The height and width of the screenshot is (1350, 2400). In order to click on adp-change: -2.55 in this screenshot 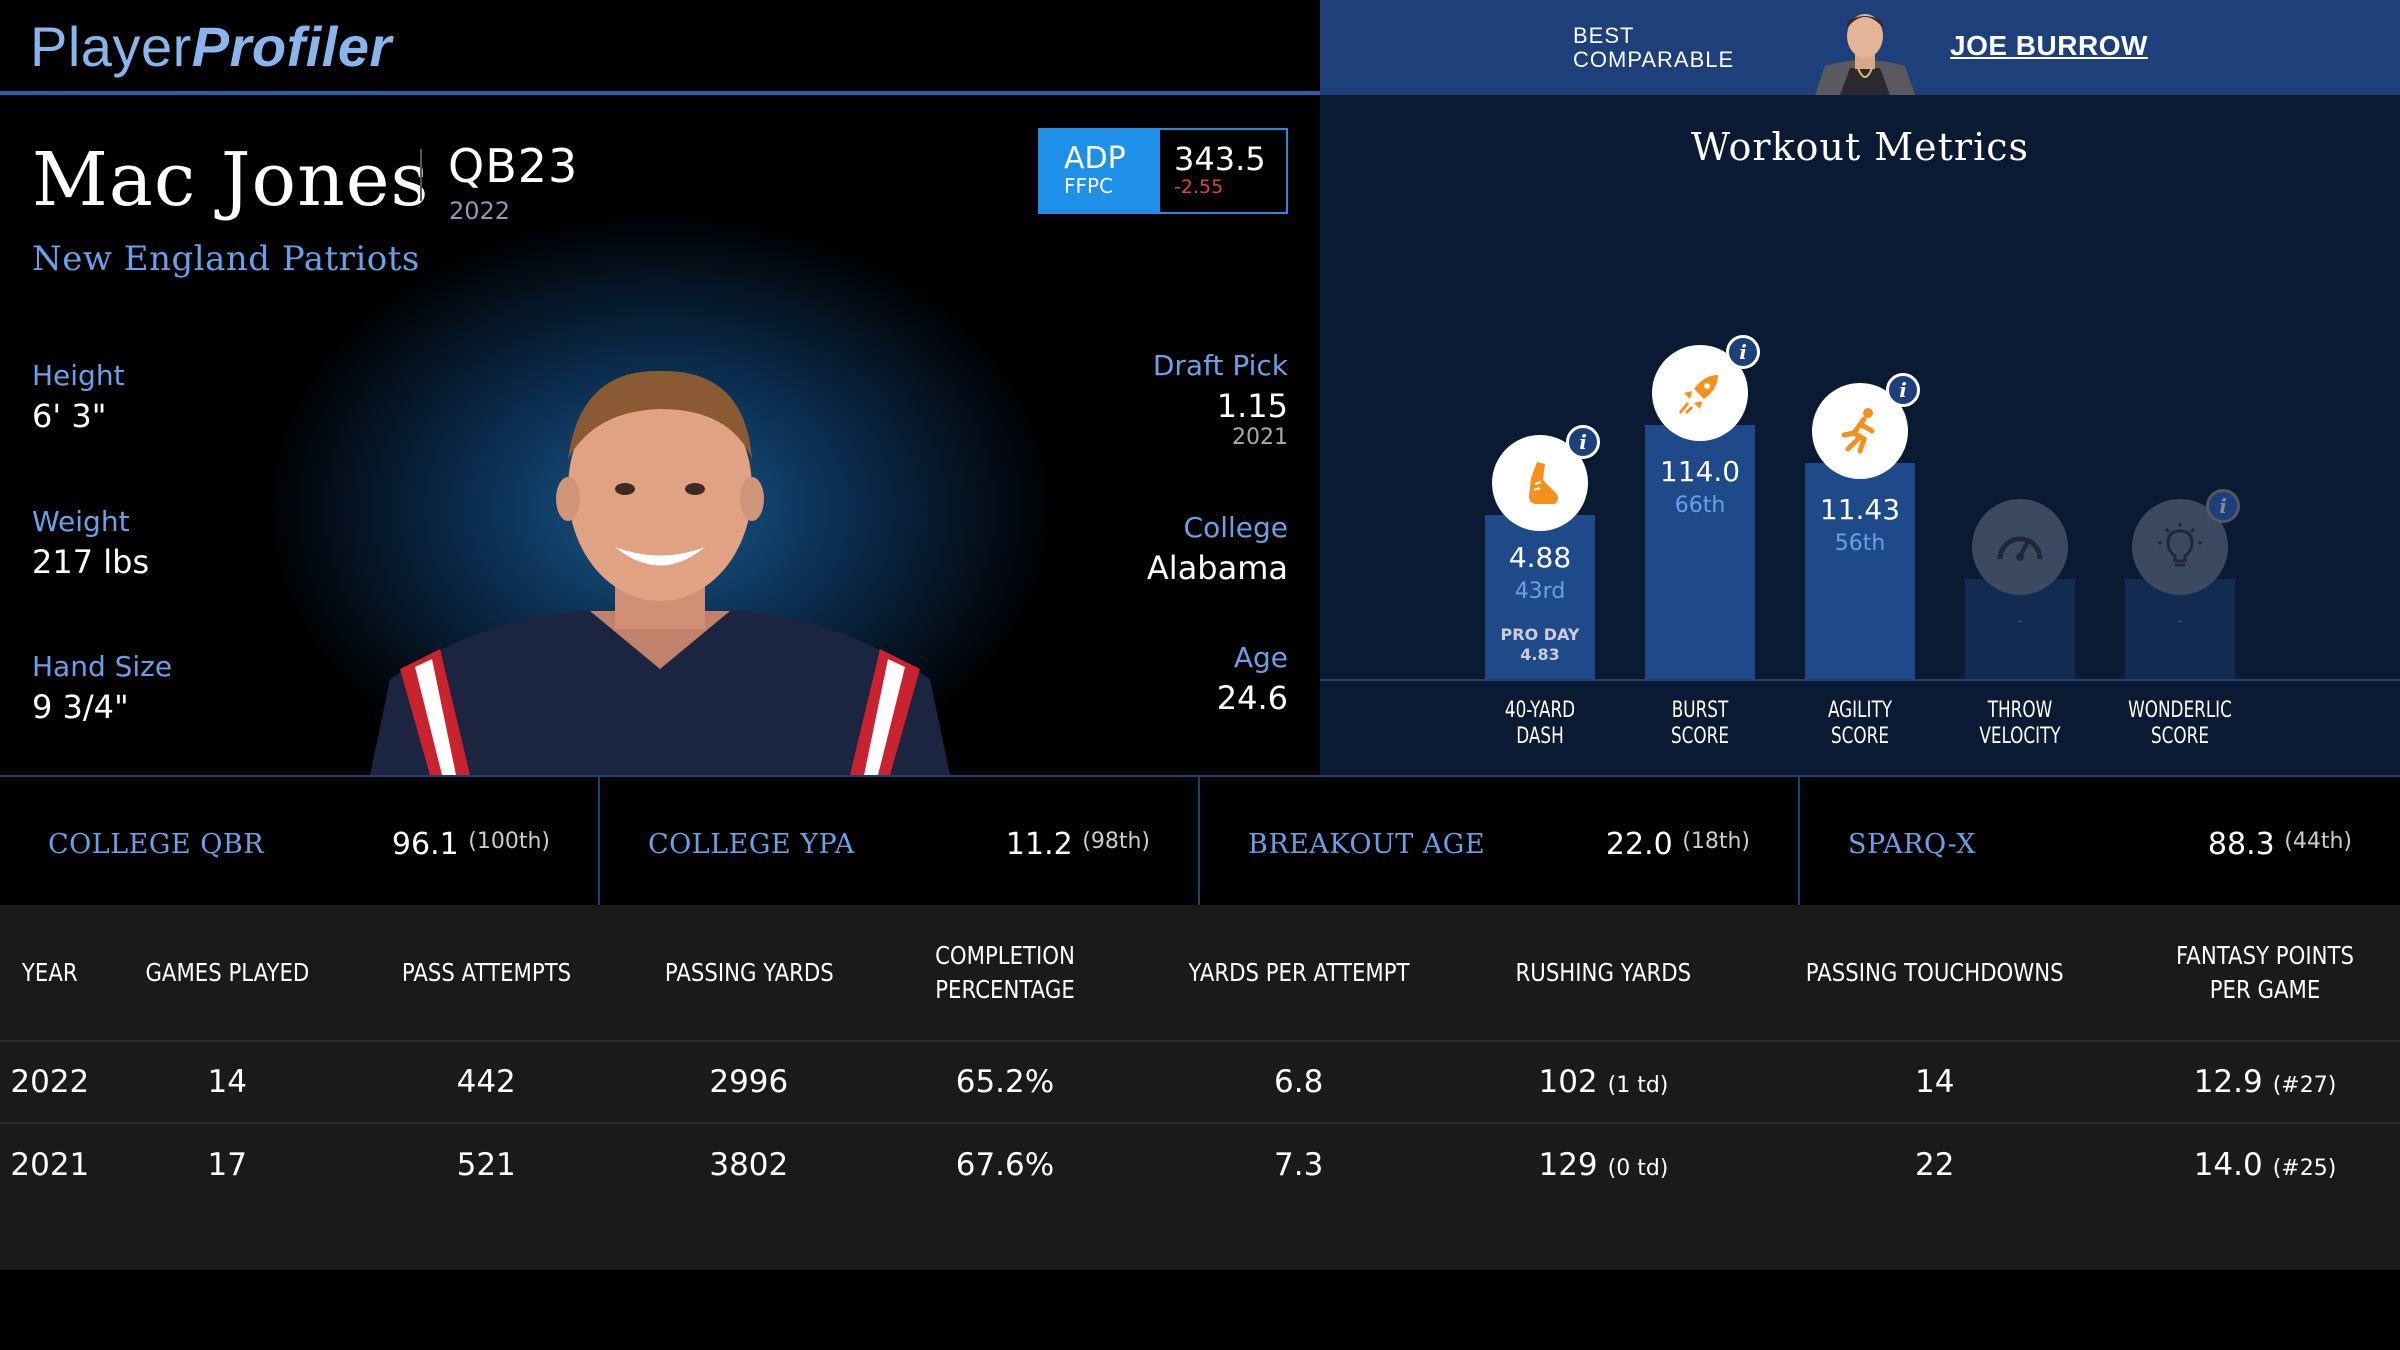, I will do `click(1199, 187)`.